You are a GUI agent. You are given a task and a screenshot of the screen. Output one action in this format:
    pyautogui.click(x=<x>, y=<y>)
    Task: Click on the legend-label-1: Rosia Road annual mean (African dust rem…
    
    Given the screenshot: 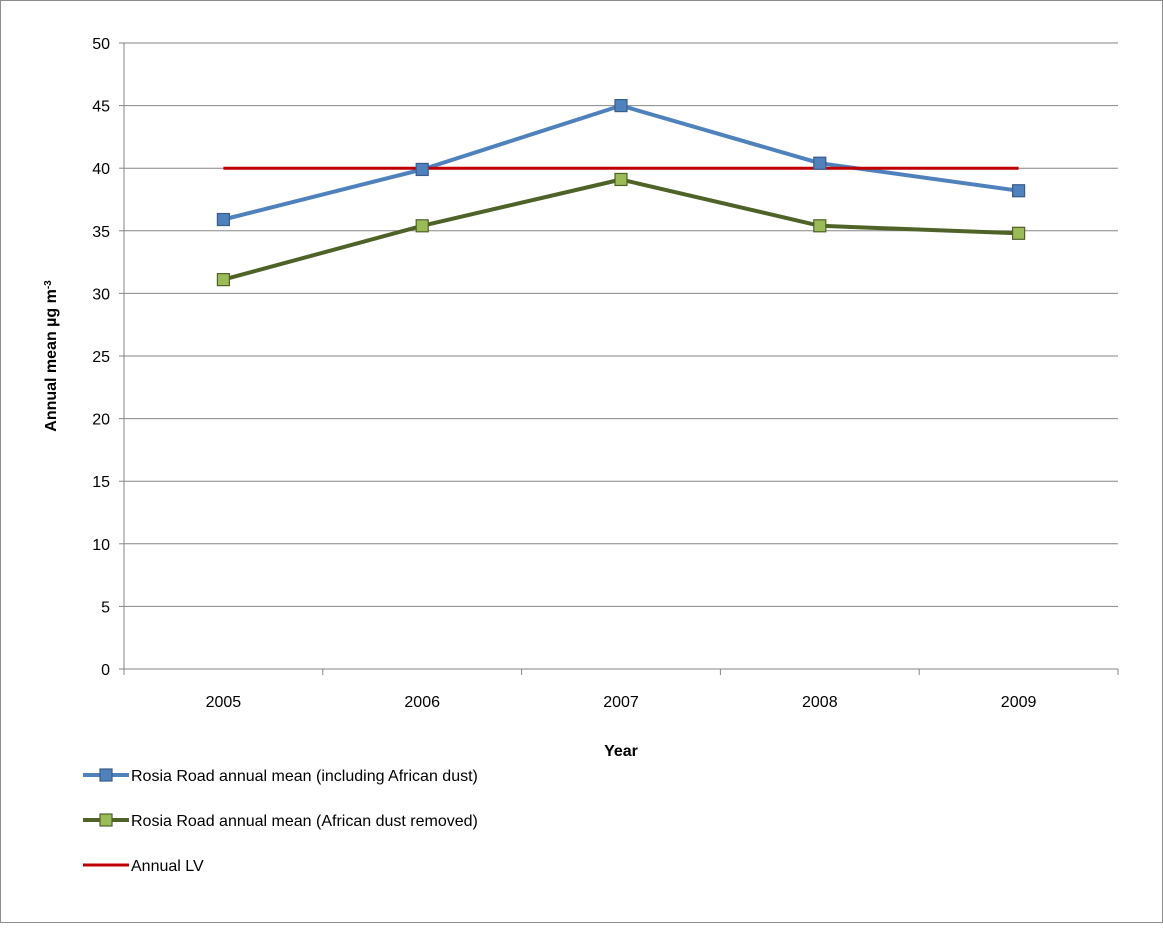 What is the action you would take?
    pyautogui.click(x=304, y=821)
    